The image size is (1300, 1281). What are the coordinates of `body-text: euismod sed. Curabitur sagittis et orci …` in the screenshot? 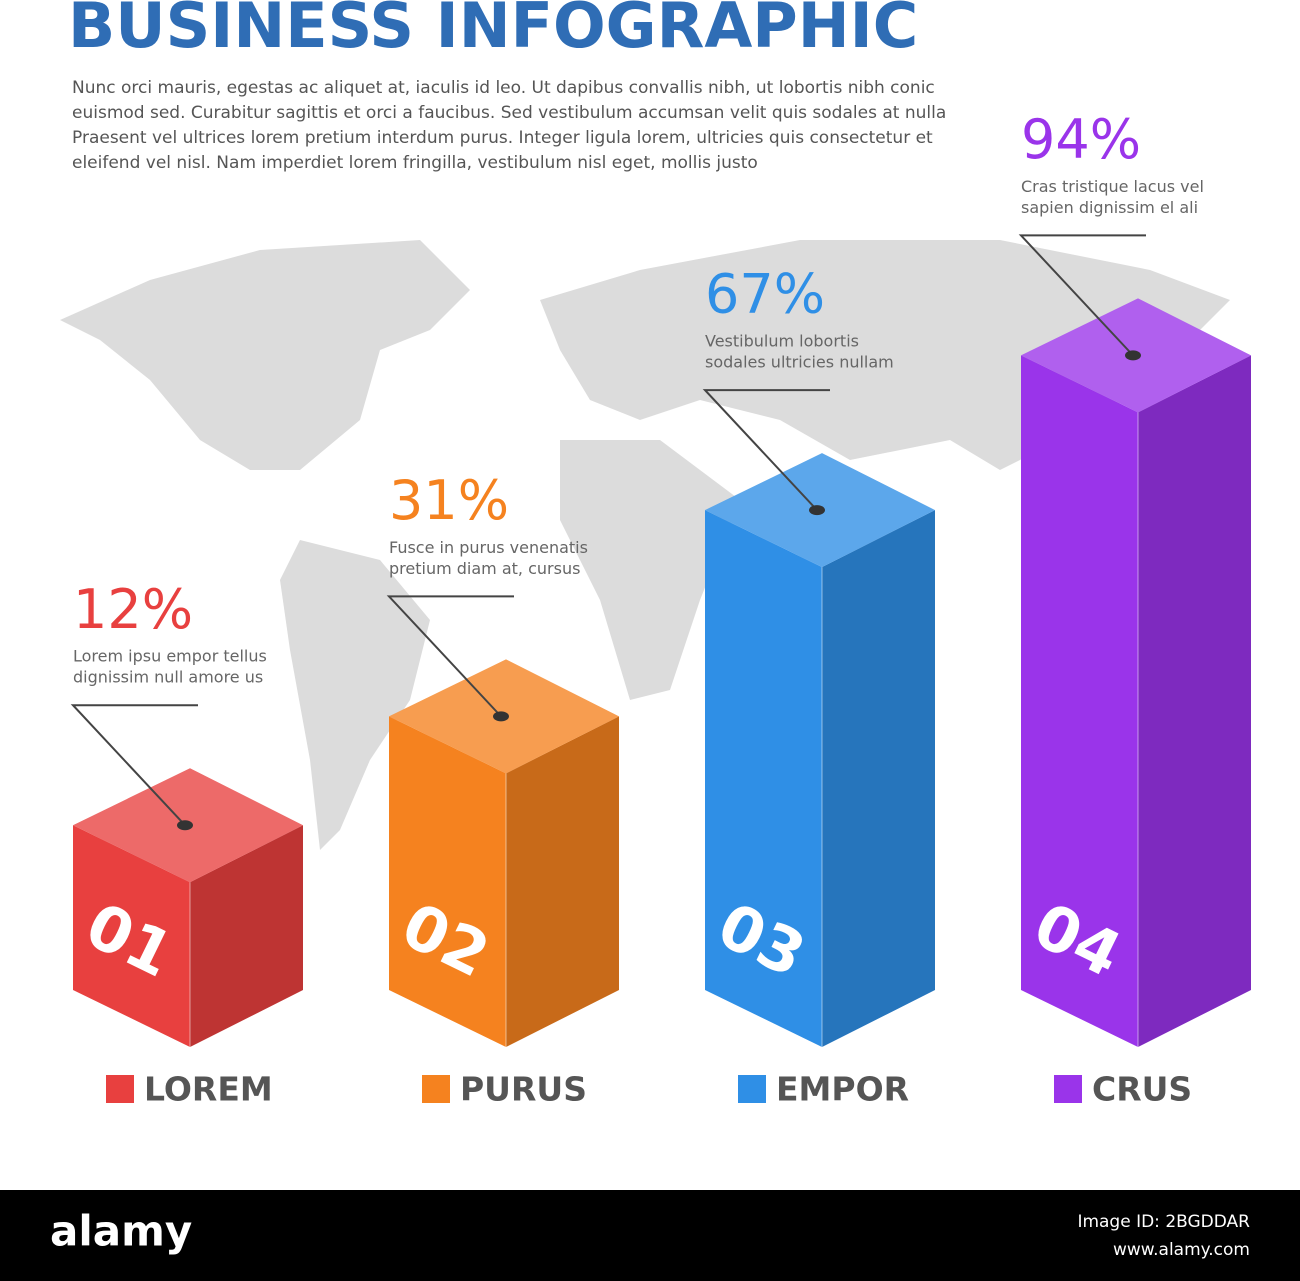 It's located at (509, 113).